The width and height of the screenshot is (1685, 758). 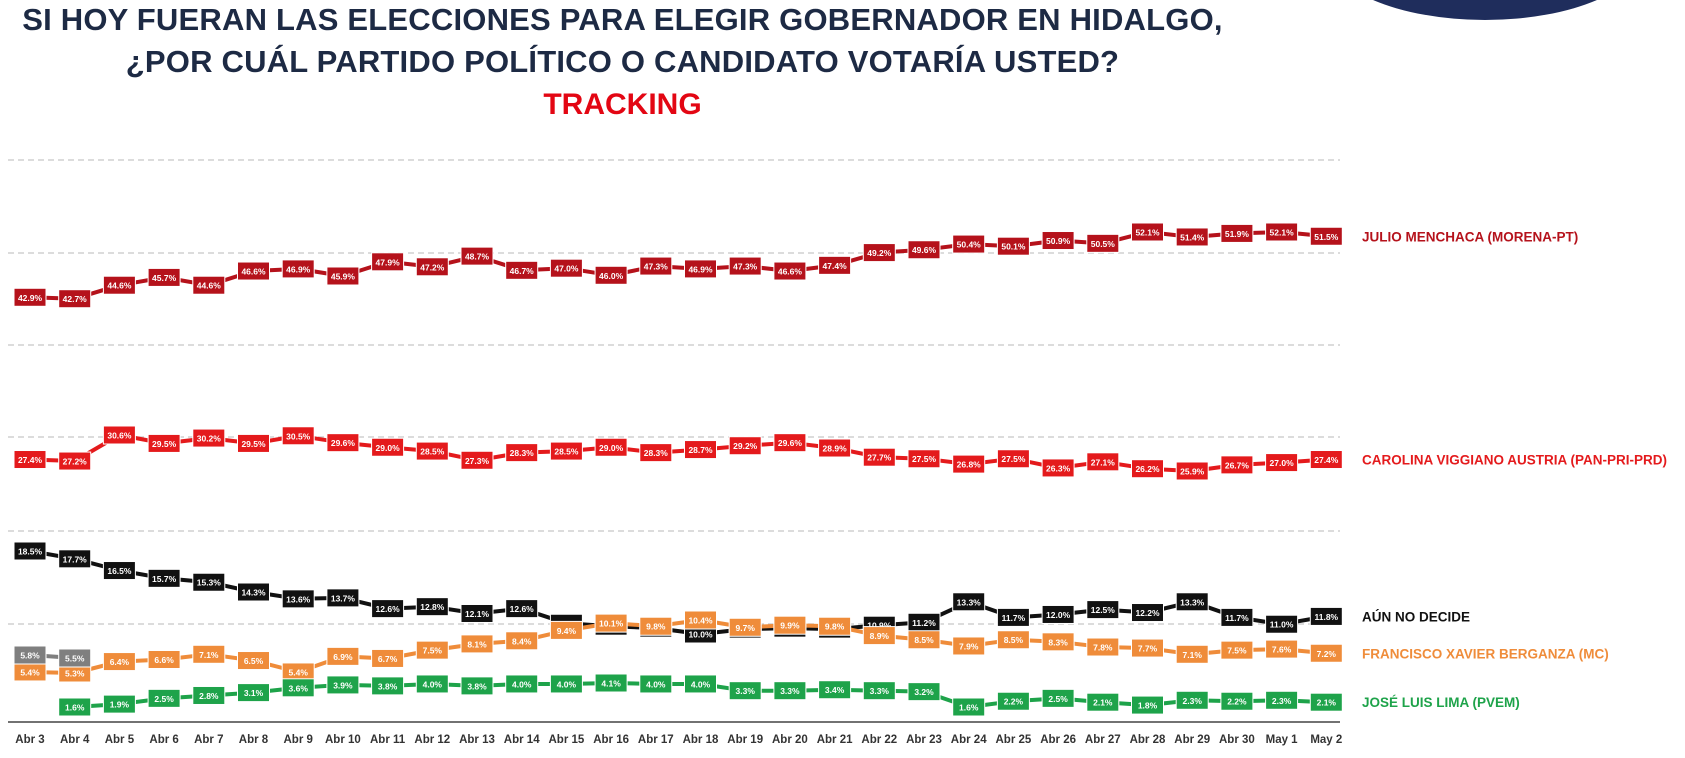 What do you see at coordinates (30, 672) in the screenshot?
I see `data-label: 5.4%` at bounding box center [30, 672].